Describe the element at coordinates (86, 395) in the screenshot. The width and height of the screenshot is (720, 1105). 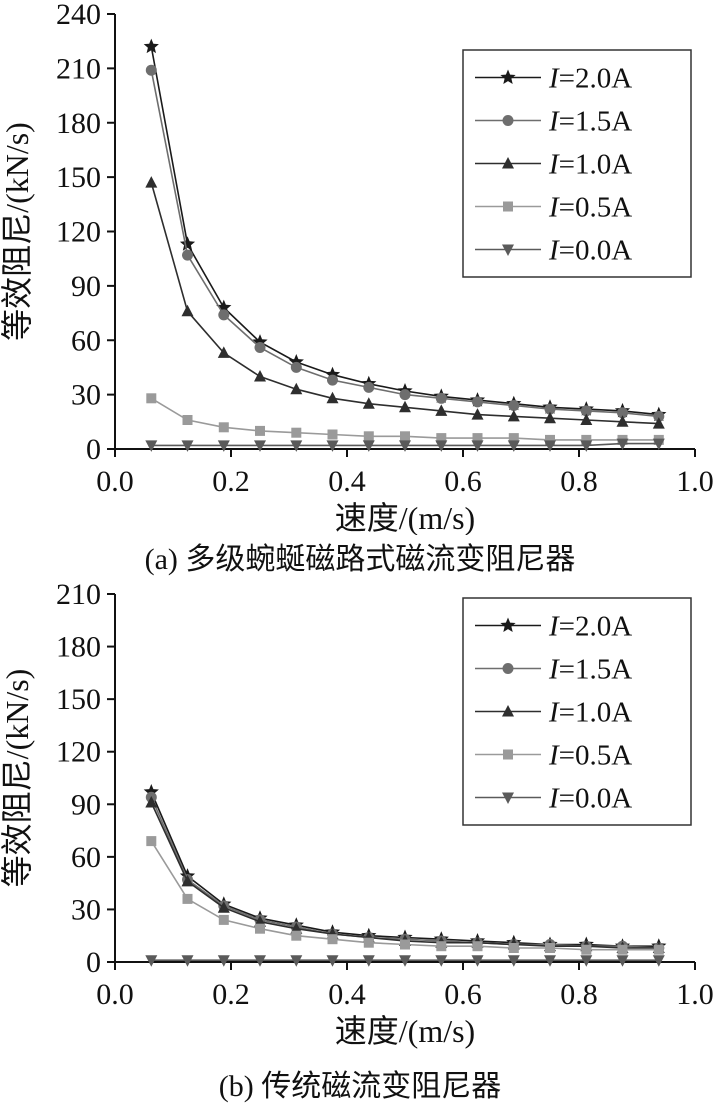
I see `y-tick-label: 30` at that location.